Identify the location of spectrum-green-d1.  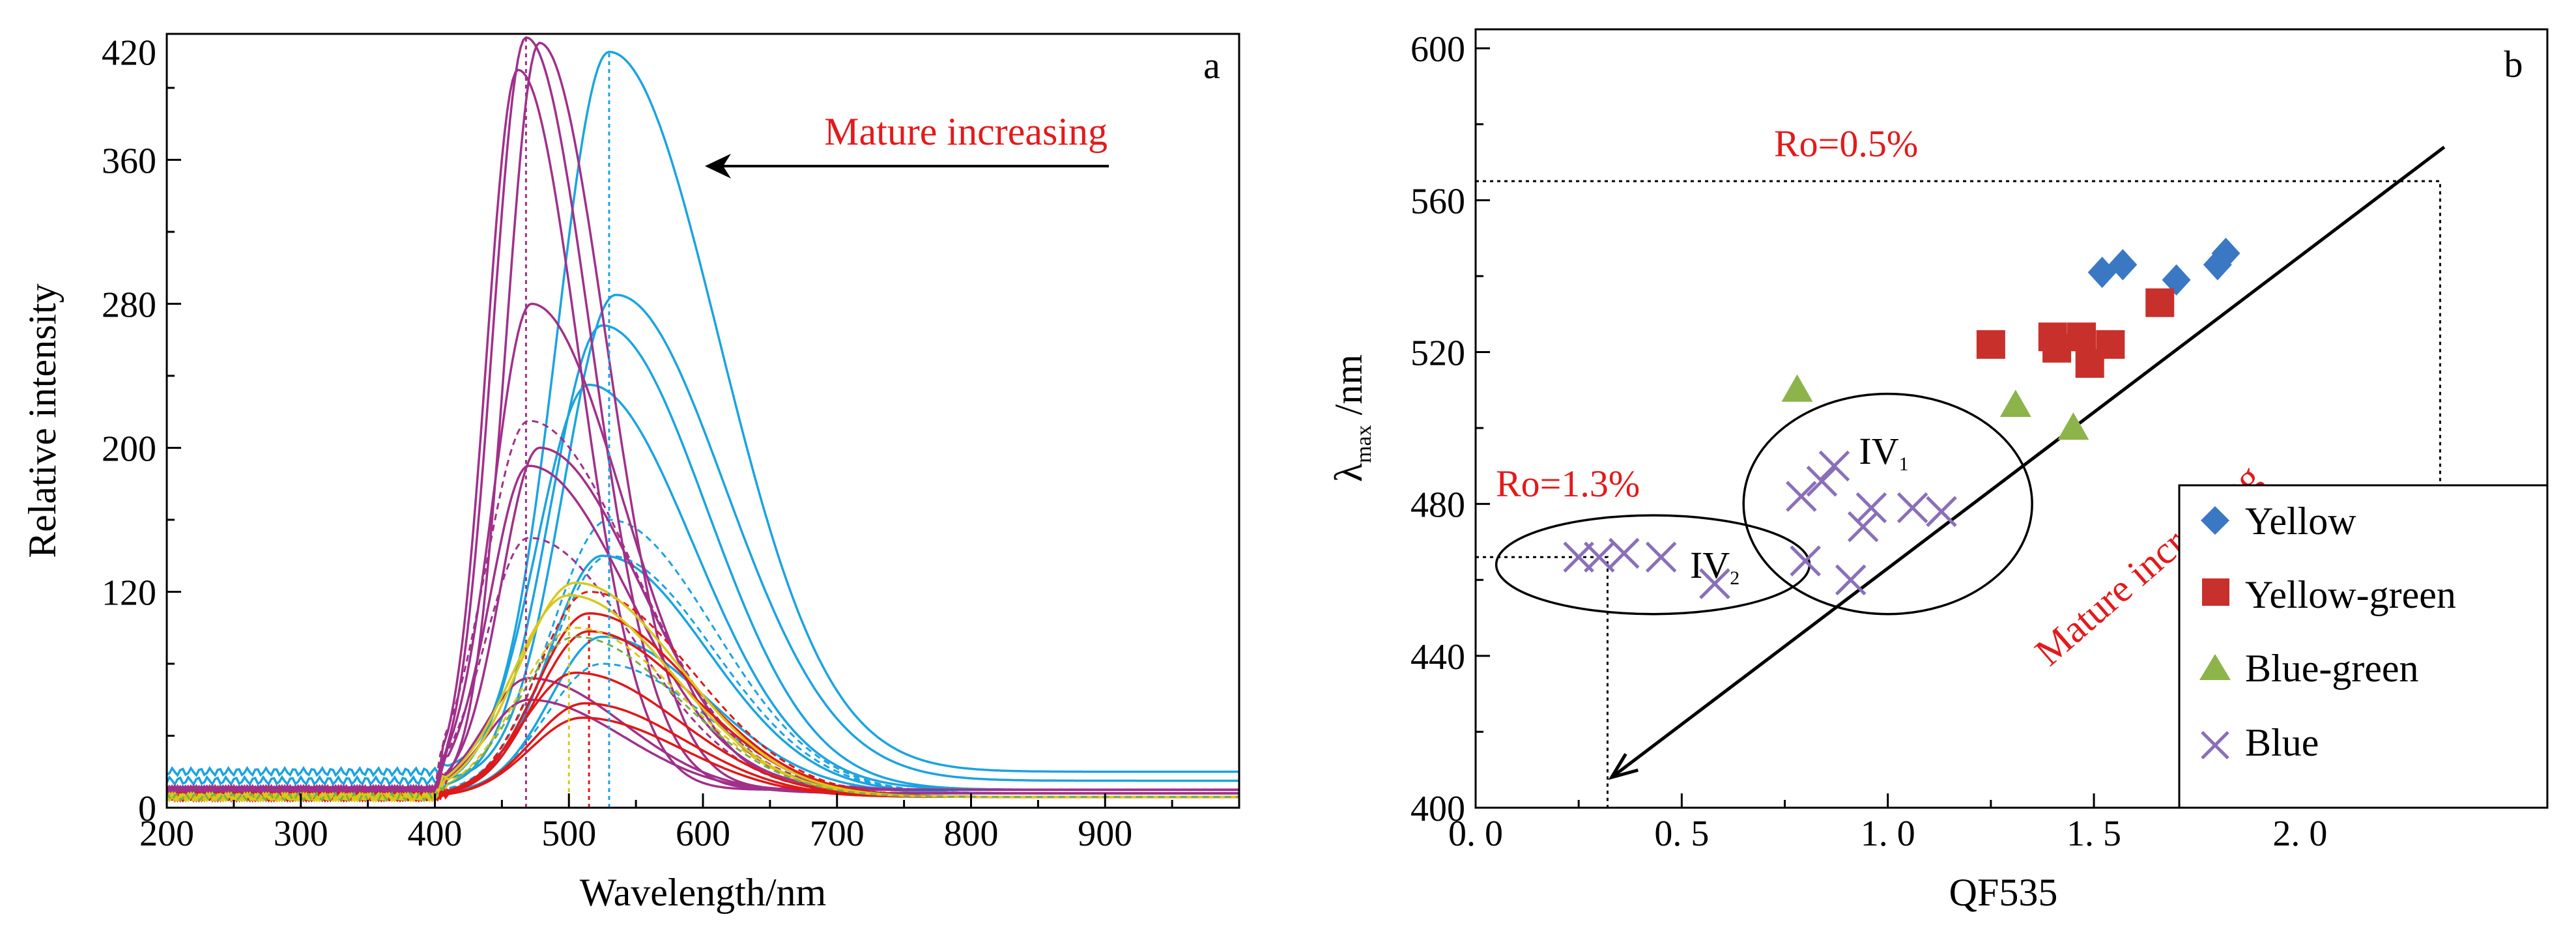
(702, 720).